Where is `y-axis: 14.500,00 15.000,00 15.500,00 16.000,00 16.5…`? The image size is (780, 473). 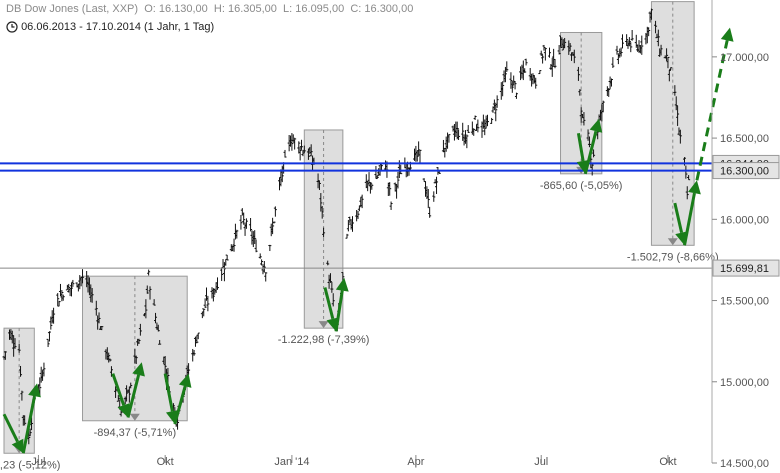 y-axis: 14.500,00 15.000,00 15.500,00 16.000,00 16.5… is located at coordinates (745, 235).